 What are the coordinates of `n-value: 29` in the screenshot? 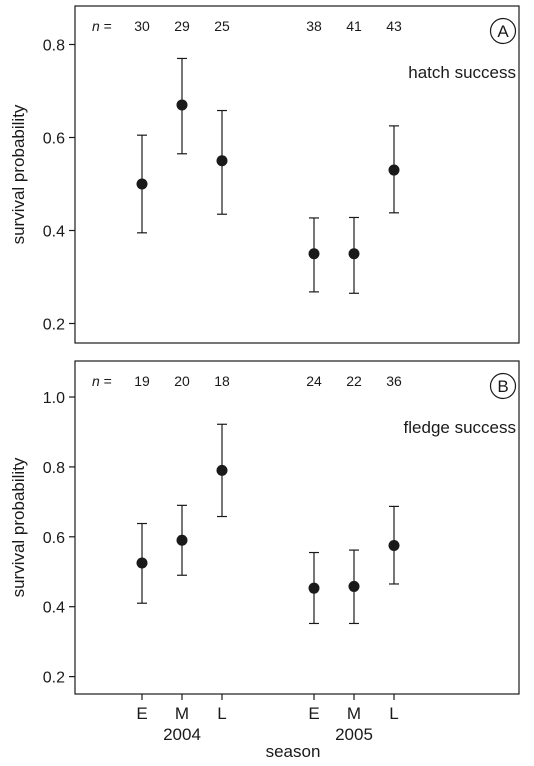 It's located at (182, 26).